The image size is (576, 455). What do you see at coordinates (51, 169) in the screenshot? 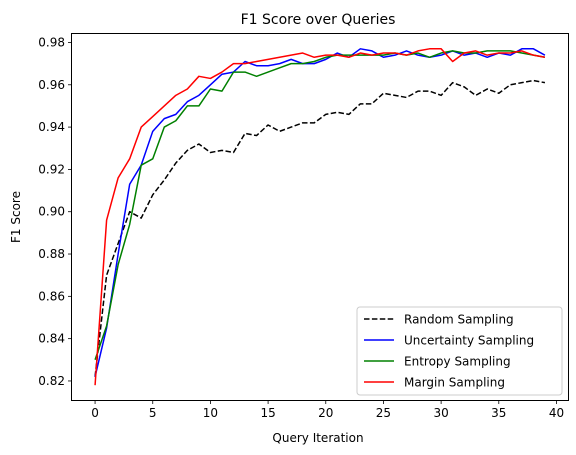
I see `y-tick-label: 0.92` at bounding box center [51, 169].